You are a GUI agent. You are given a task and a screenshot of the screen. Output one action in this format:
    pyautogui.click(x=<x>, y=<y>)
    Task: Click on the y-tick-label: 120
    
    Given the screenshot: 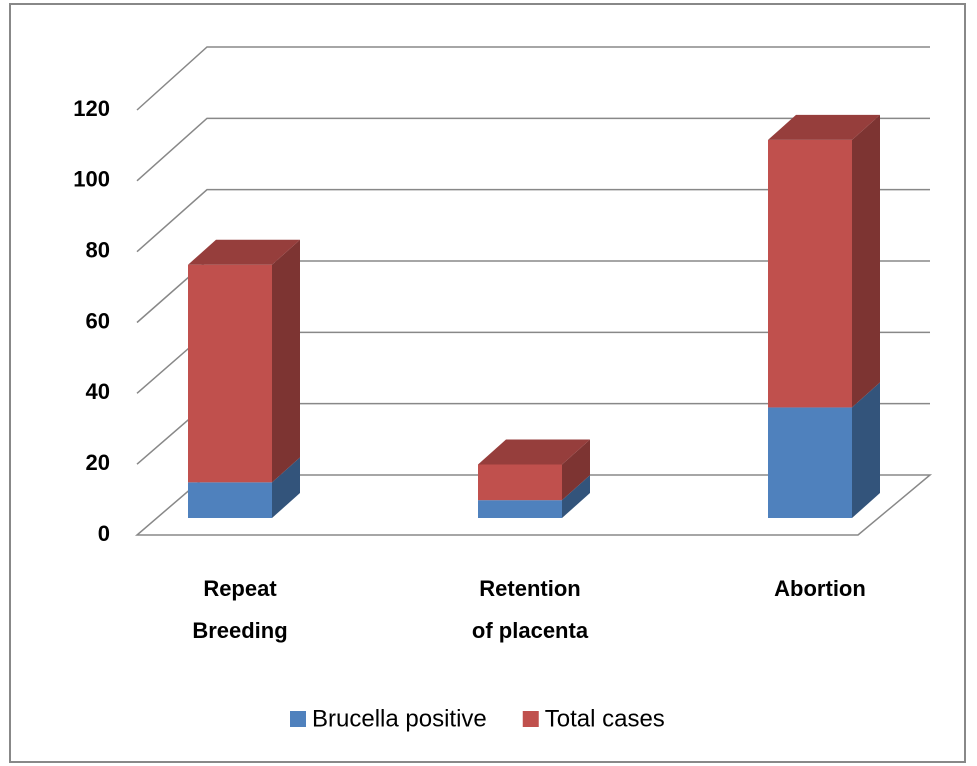 What is the action you would take?
    pyautogui.click(x=91, y=108)
    